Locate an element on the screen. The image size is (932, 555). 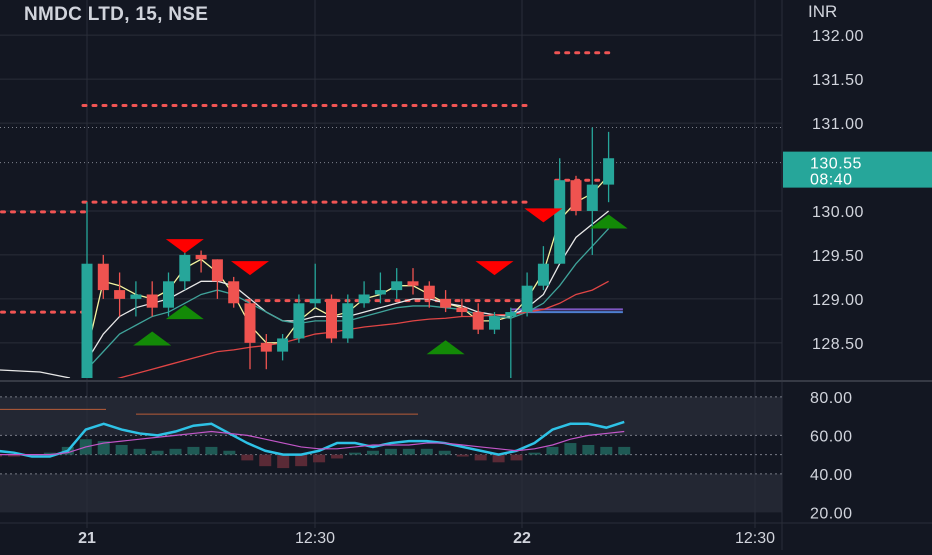
currency-label: INR is located at coordinates (823, 11).